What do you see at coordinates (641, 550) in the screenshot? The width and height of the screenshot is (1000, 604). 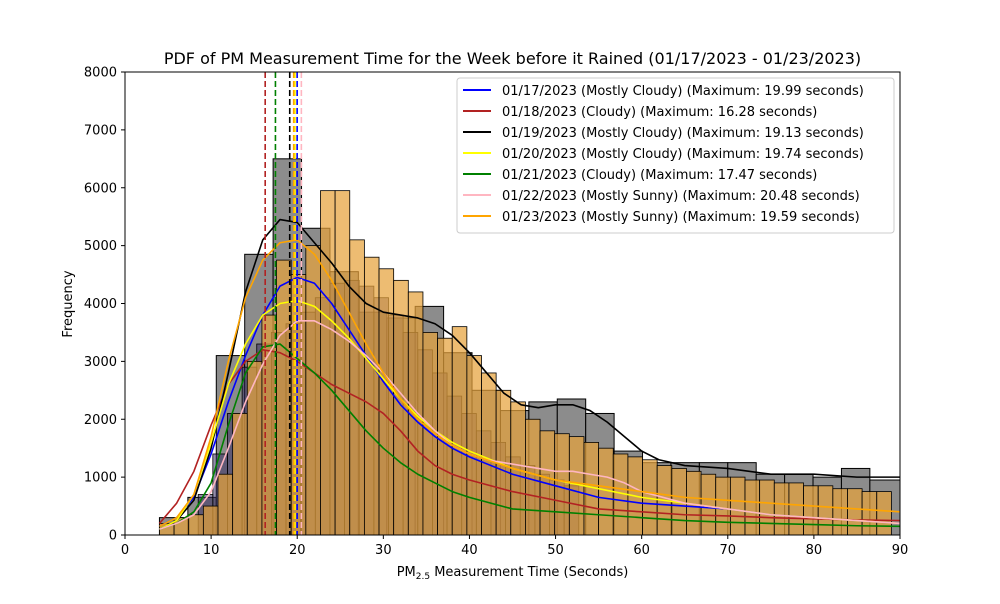 I see `x-tick-label-6: 60` at bounding box center [641, 550].